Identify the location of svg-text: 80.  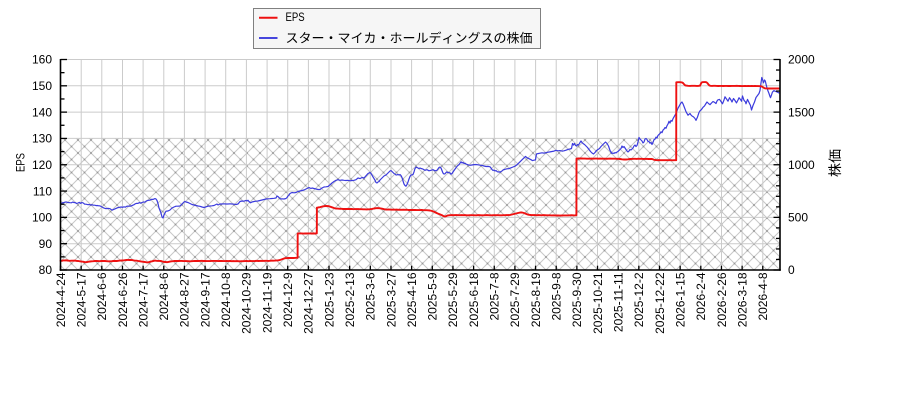
(46, 270).